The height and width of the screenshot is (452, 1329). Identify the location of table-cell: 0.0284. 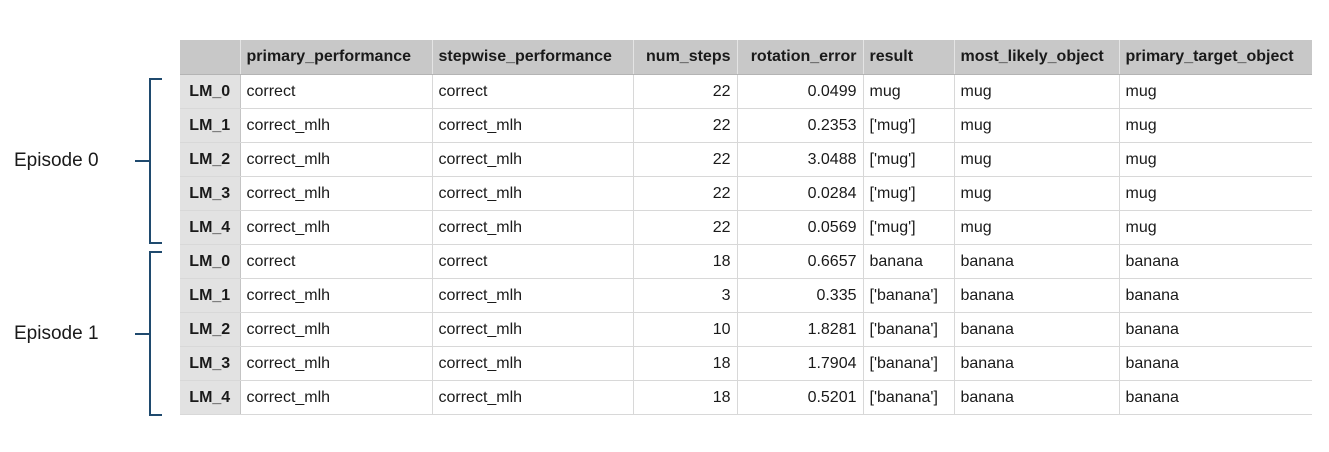
(800, 193).